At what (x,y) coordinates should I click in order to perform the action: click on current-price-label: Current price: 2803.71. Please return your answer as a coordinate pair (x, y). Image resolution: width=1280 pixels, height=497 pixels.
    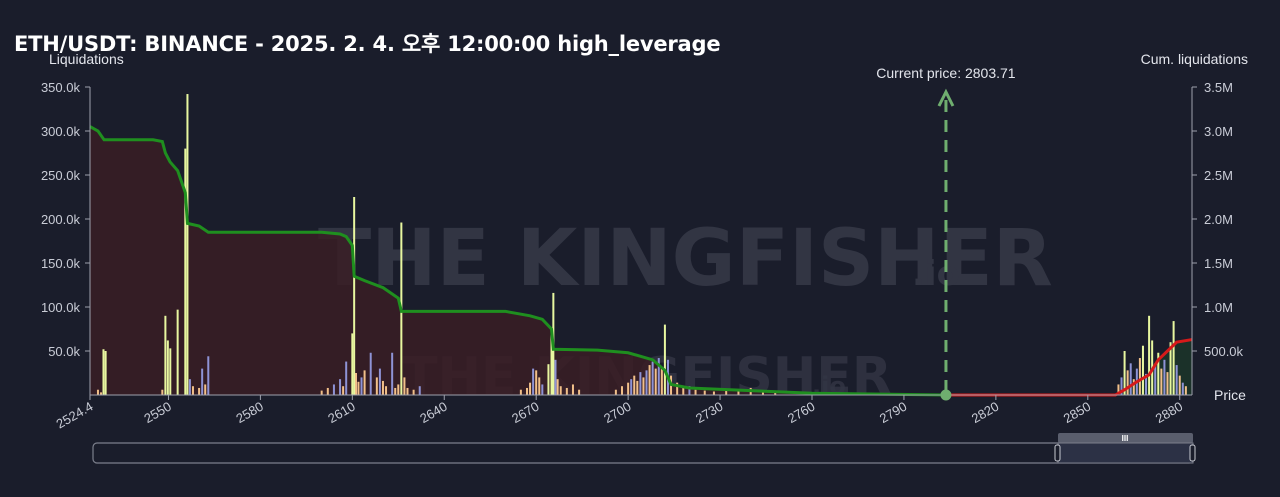
    Looking at the image, I should click on (946, 73).